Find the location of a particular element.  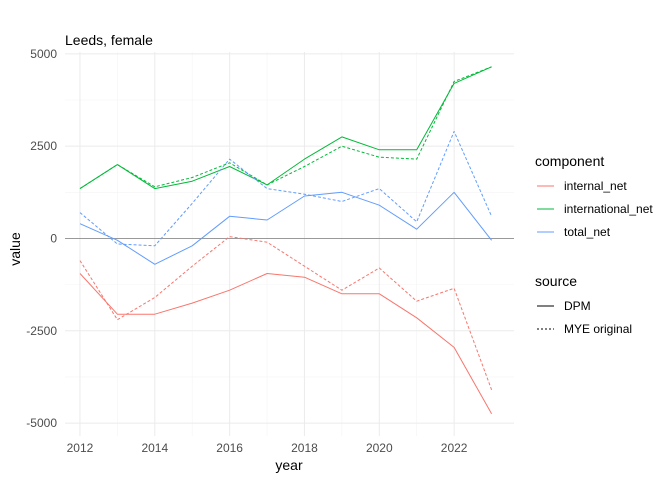

x-tick-label: 2022 is located at coordinates (454, 448).